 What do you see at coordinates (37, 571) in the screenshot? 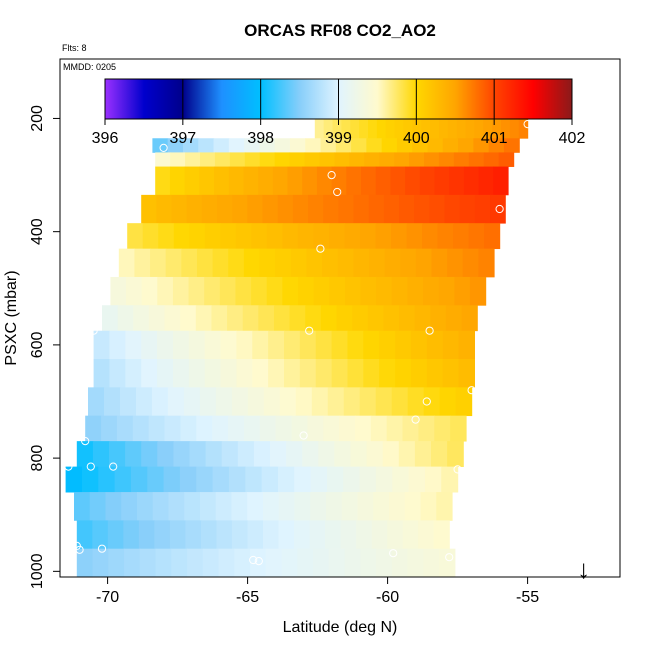
I see `y-tick-label: 1000` at bounding box center [37, 571].